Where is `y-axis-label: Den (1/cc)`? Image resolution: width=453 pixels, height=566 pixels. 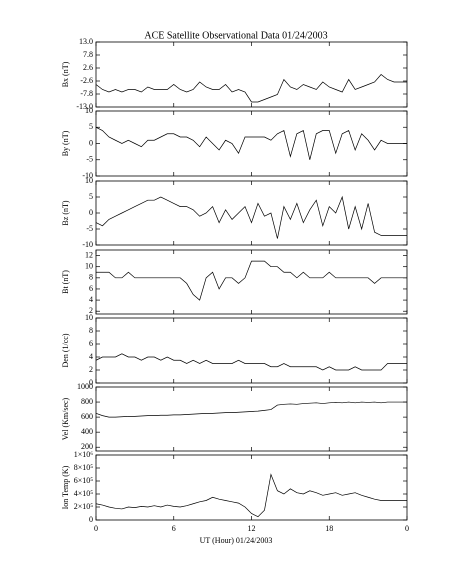 y-axis-label: Den (1/cc) is located at coordinates (65, 350).